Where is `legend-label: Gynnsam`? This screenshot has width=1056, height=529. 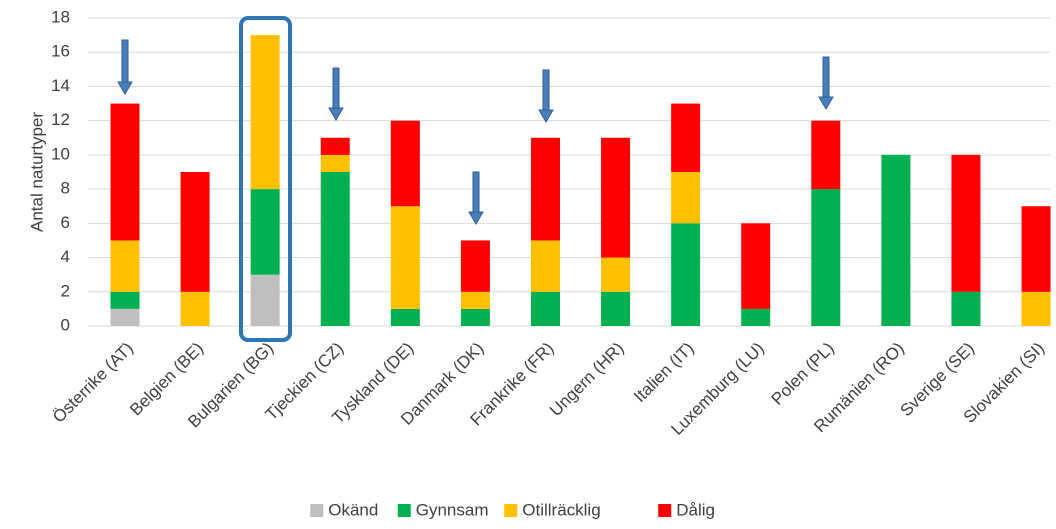
legend-label: Gynnsam is located at coordinates (452, 509).